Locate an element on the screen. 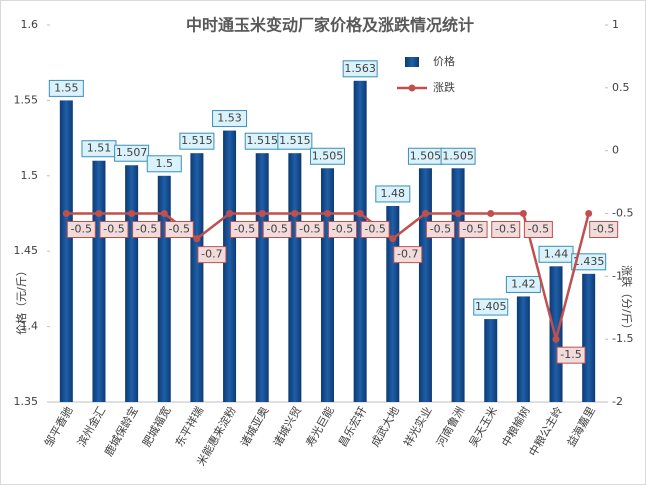  chart-title: 中时通玉米变动厂家价格及涨跌情况统计 is located at coordinates (330, 25).